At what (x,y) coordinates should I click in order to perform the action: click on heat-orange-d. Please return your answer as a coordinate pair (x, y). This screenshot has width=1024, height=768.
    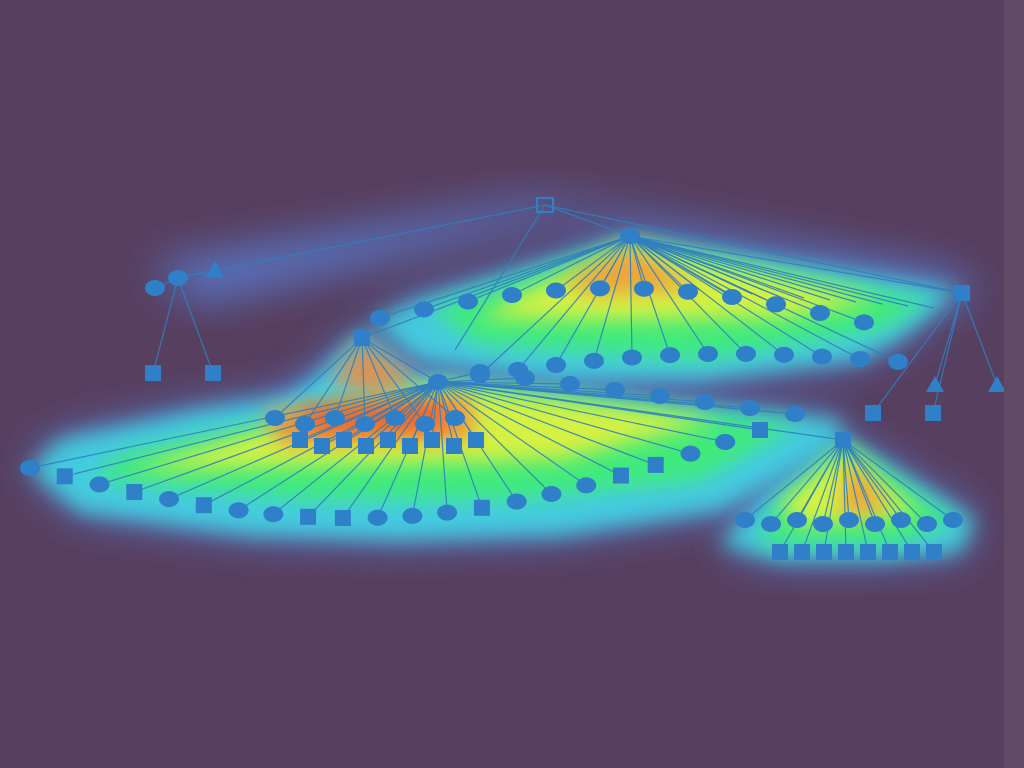
    Looking at the image, I should click on (375, 367).